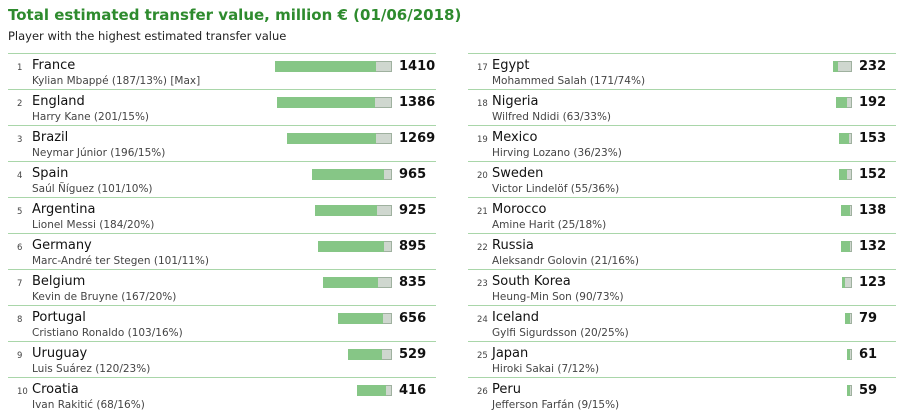 Image resolution: width=904 pixels, height=413 pixels. What do you see at coordinates (515, 137) in the screenshot?
I see `country-label: Mexico` at bounding box center [515, 137].